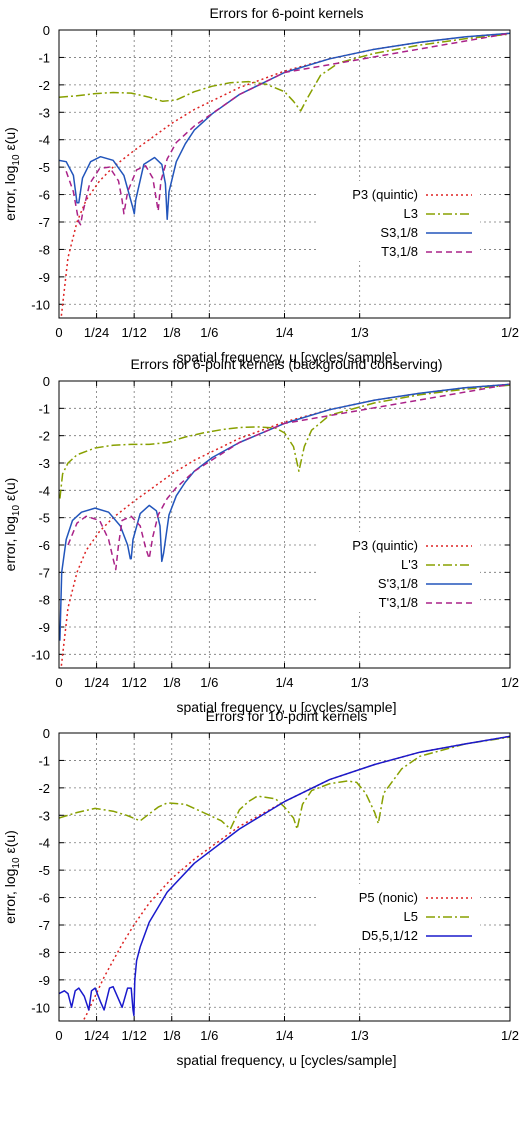 The height and width of the screenshot is (1124, 520). I want to click on legend-label: S'3,1/8, so click(398, 583).